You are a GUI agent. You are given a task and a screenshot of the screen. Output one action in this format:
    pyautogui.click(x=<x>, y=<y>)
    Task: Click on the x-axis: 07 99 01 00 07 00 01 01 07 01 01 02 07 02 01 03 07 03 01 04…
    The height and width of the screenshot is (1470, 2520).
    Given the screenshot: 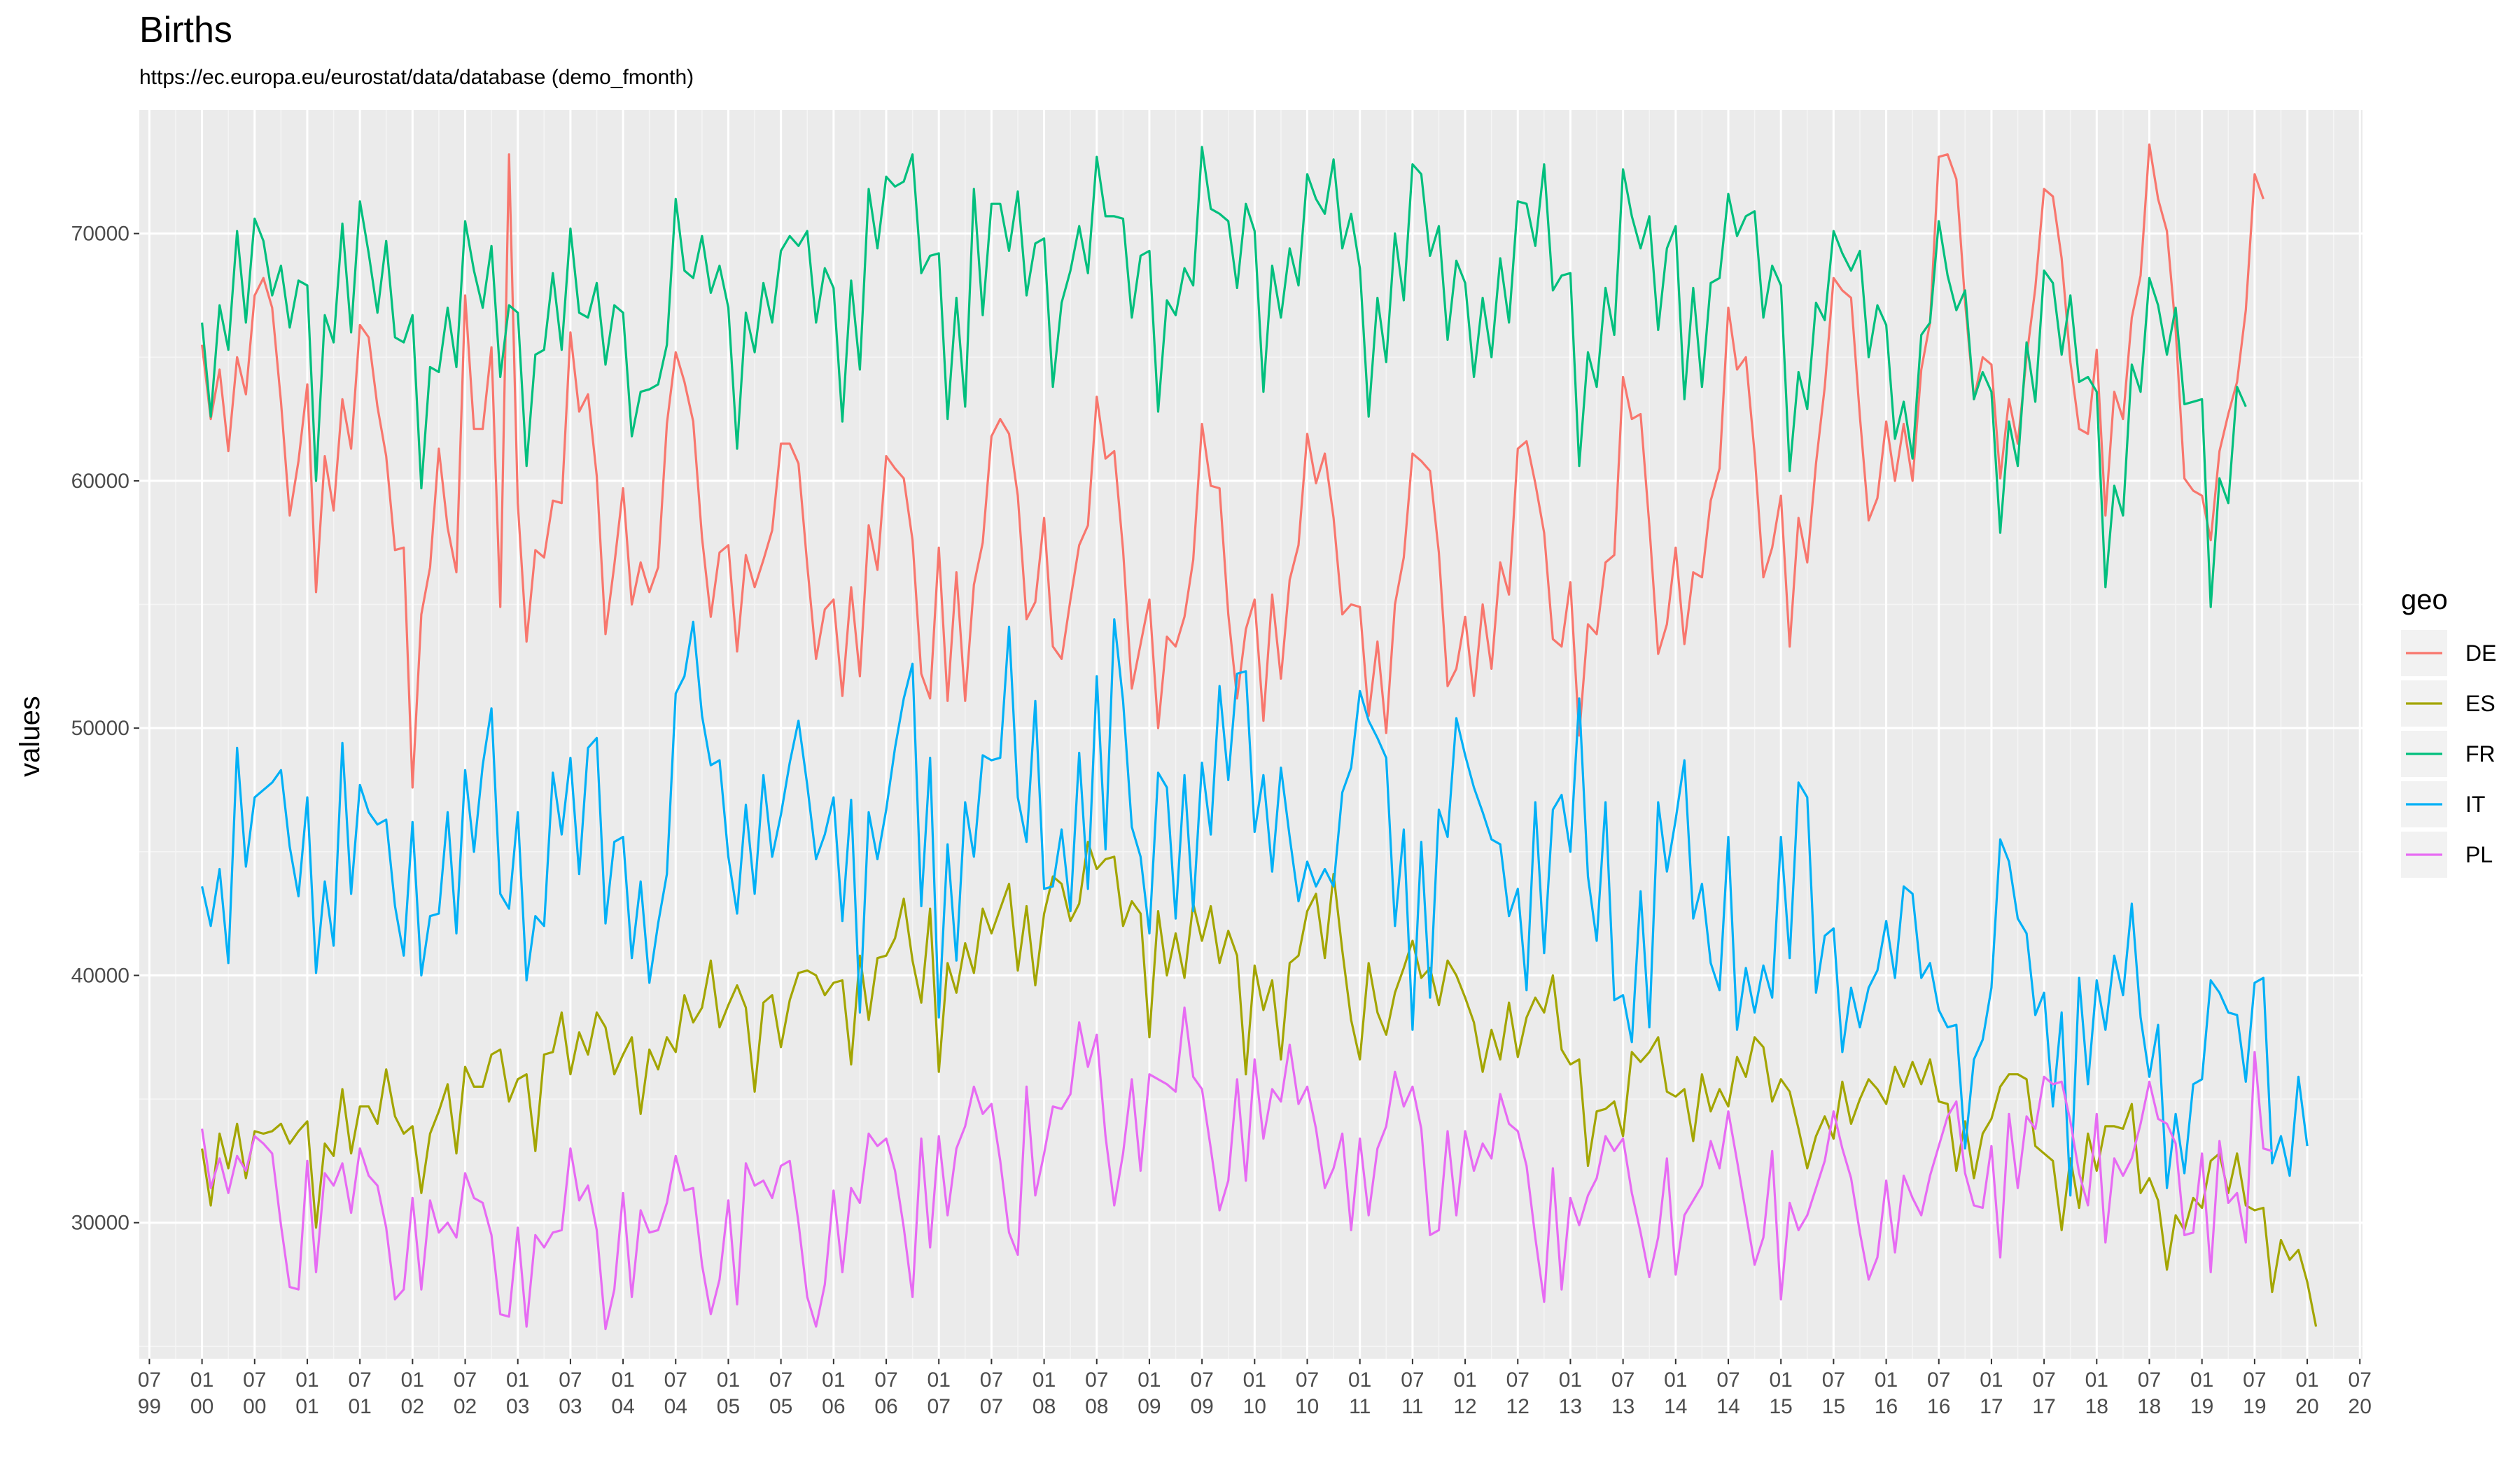 What is the action you would take?
    pyautogui.click(x=1255, y=1388)
    